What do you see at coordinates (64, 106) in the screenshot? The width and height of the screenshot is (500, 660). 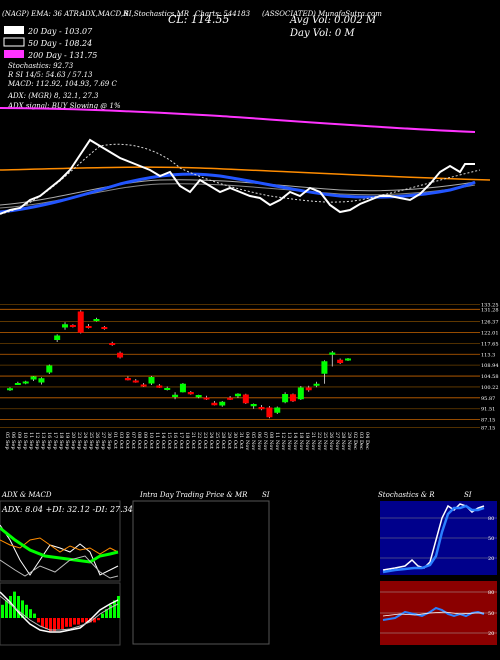 I see `adx-signal: ADX signal: BUY Slowing @ 1%` at bounding box center [64, 106].